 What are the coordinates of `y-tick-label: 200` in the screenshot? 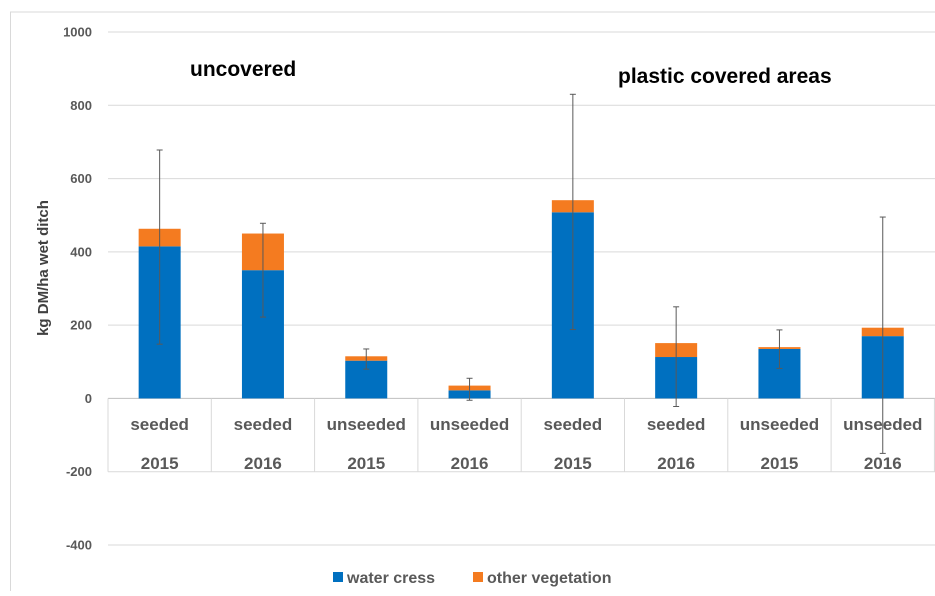 It's located at (81, 325).